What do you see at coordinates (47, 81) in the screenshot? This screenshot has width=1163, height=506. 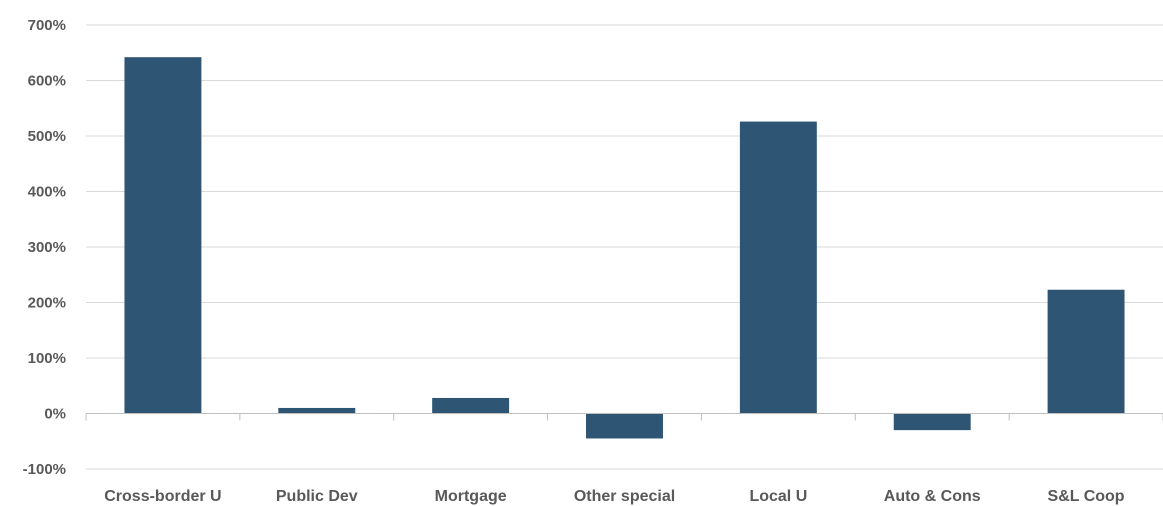 I see `y-tick-label: 600%` at bounding box center [47, 81].